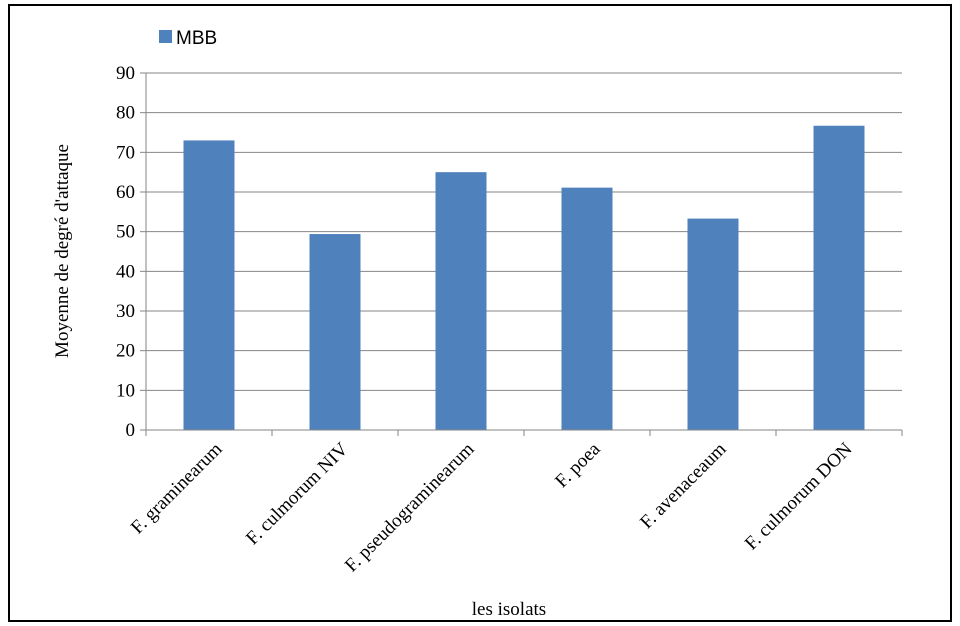 The width and height of the screenshot is (960, 626). Describe the element at coordinates (509, 609) in the screenshot. I see `x-axis-title: les isolats` at that location.